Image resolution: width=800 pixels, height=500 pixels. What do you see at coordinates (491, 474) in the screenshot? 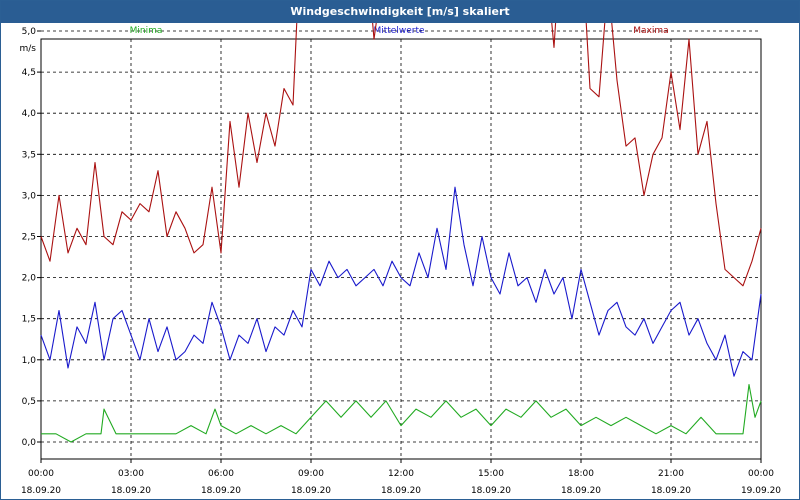
I see `x-tick-time: 15:00` at bounding box center [491, 474].